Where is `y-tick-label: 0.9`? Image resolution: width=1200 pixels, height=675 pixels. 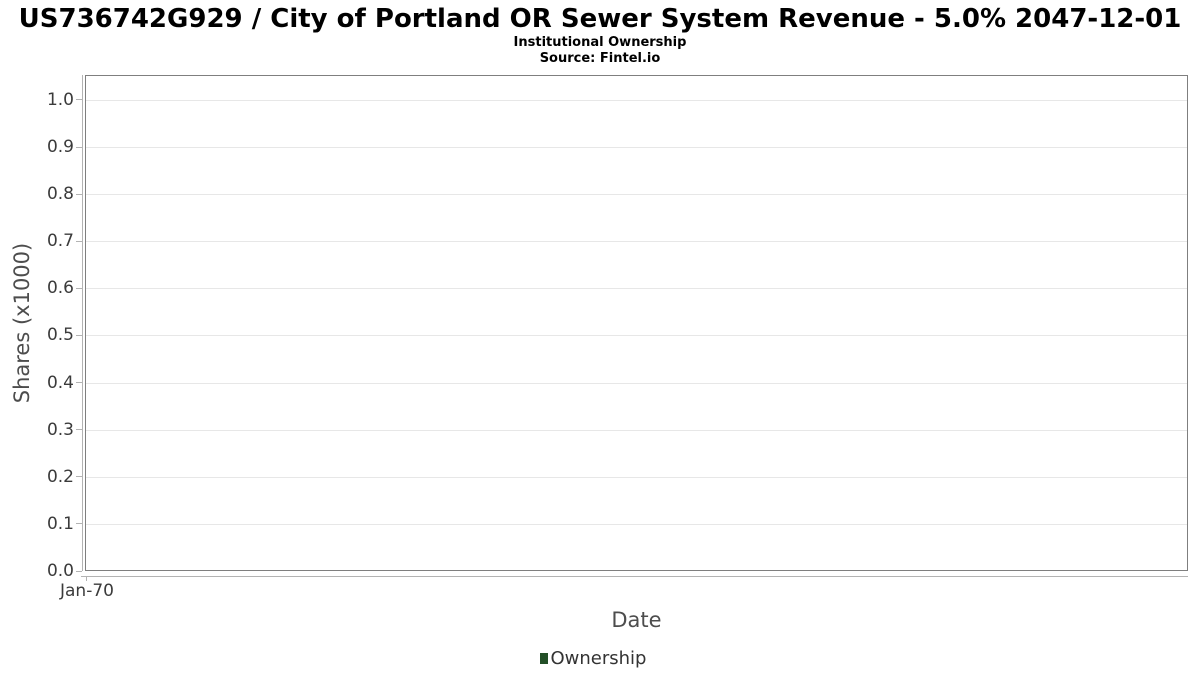 y-tick-label: 0.9 is located at coordinates (60, 147).